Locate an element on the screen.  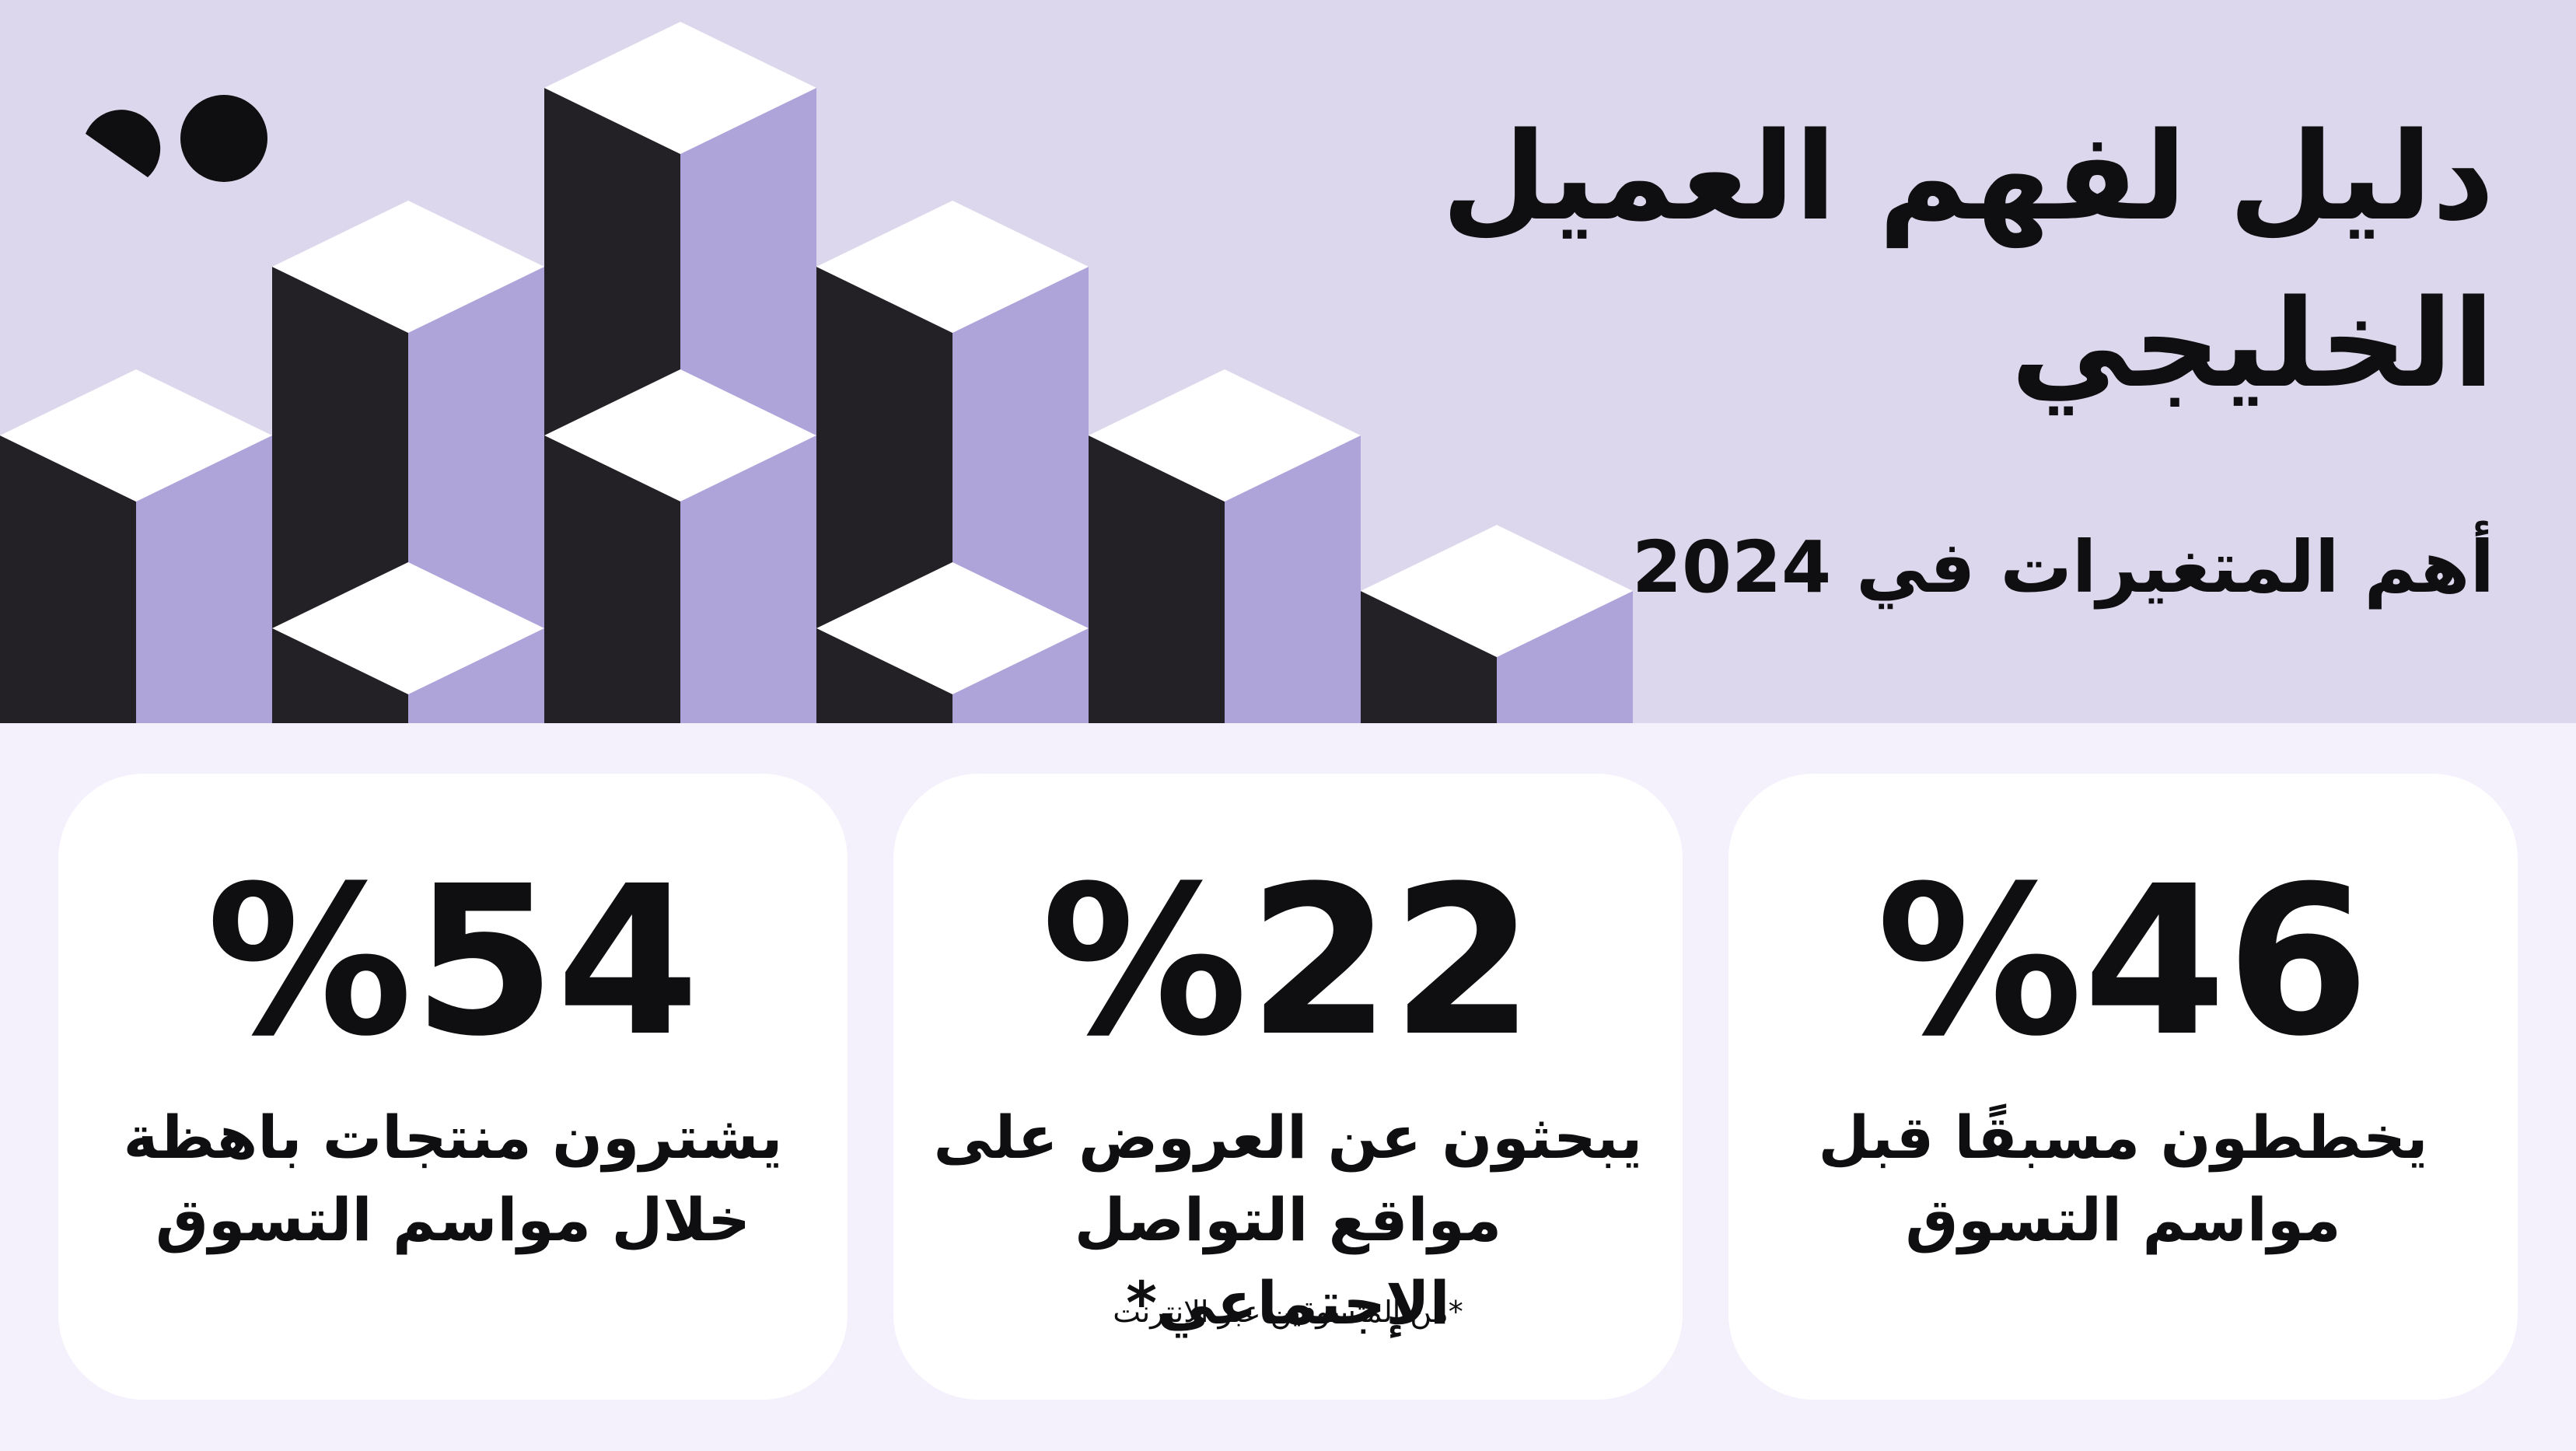
title-line-2: الخليجي is located at coordinates (2252, 344).